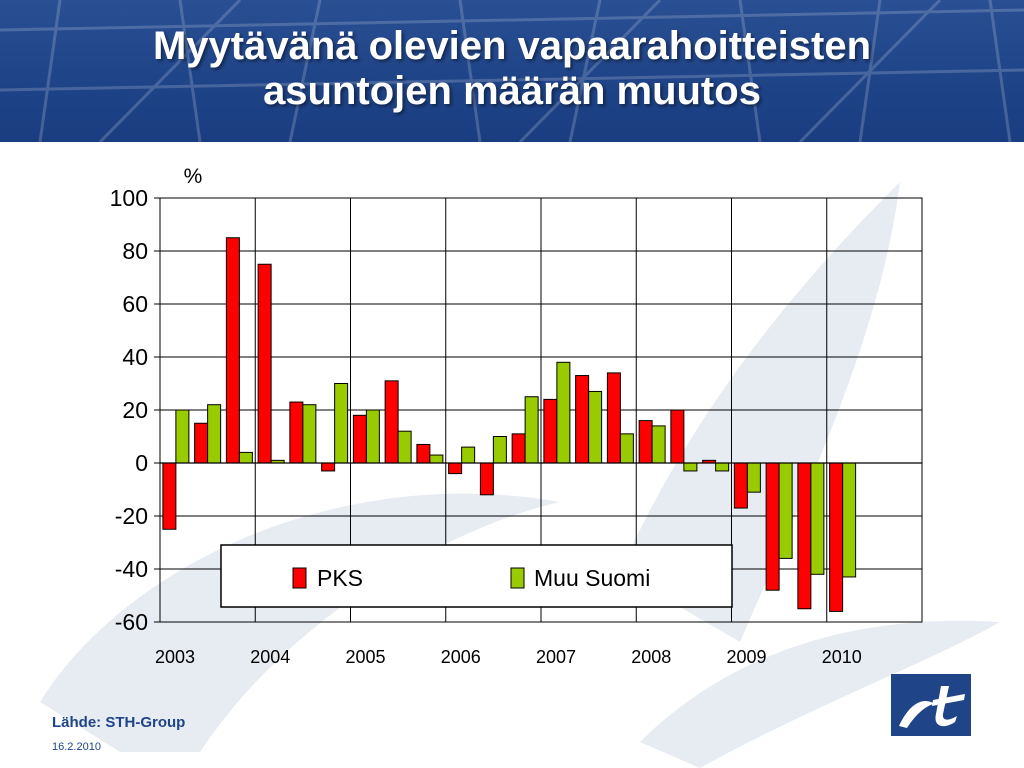 Image resolution: width=1024 pixels, height=768 pixels. What do you see at coordinates (556, 657) in the screenshot?
I see `x-tick-label: 2007` at bounding box center [556, 657].